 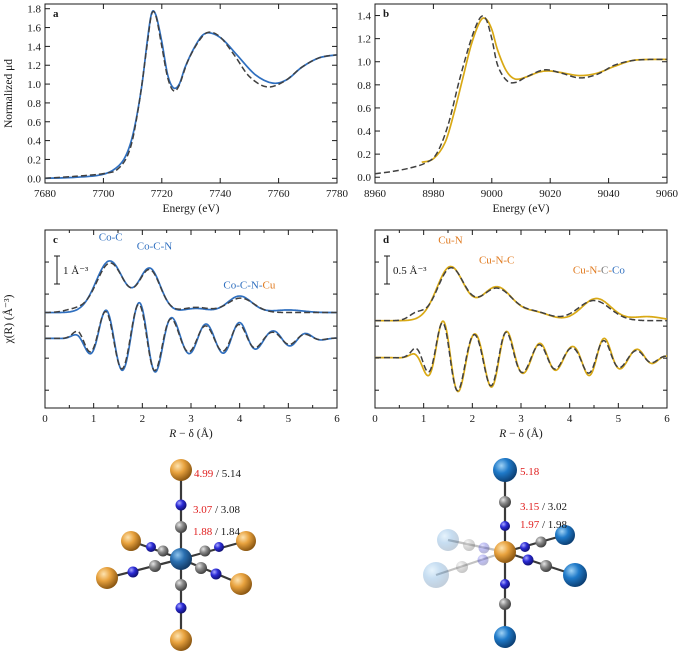 What do you see at coordinates (34, 10) in the screenshot?
I see `y-tick-label: 1.8` at bounding box center [34, 10].